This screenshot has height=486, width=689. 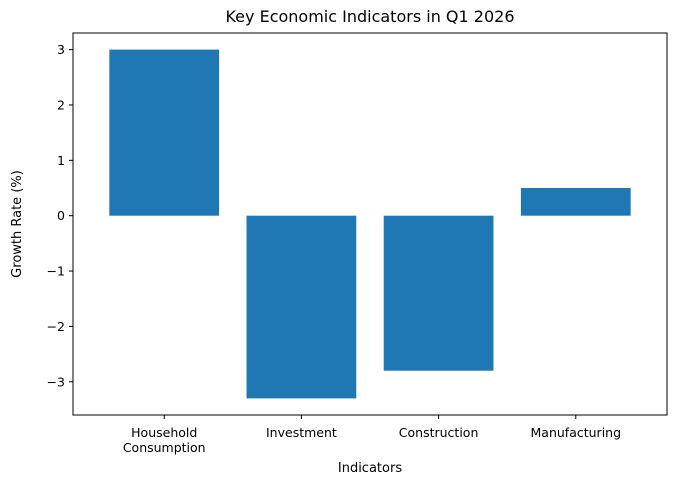 I want to click on y-tick-label: −1, so click(x=56, y=271).